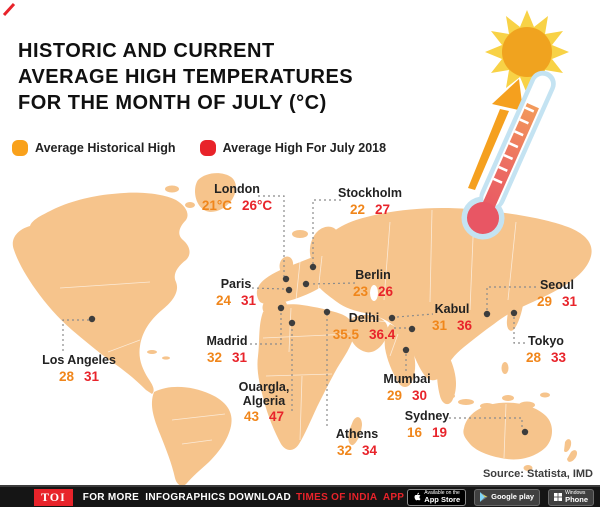  Describe the element at coordinates (575, 492) in the screenshot. I see `badge-top-text: Windows` at that location.